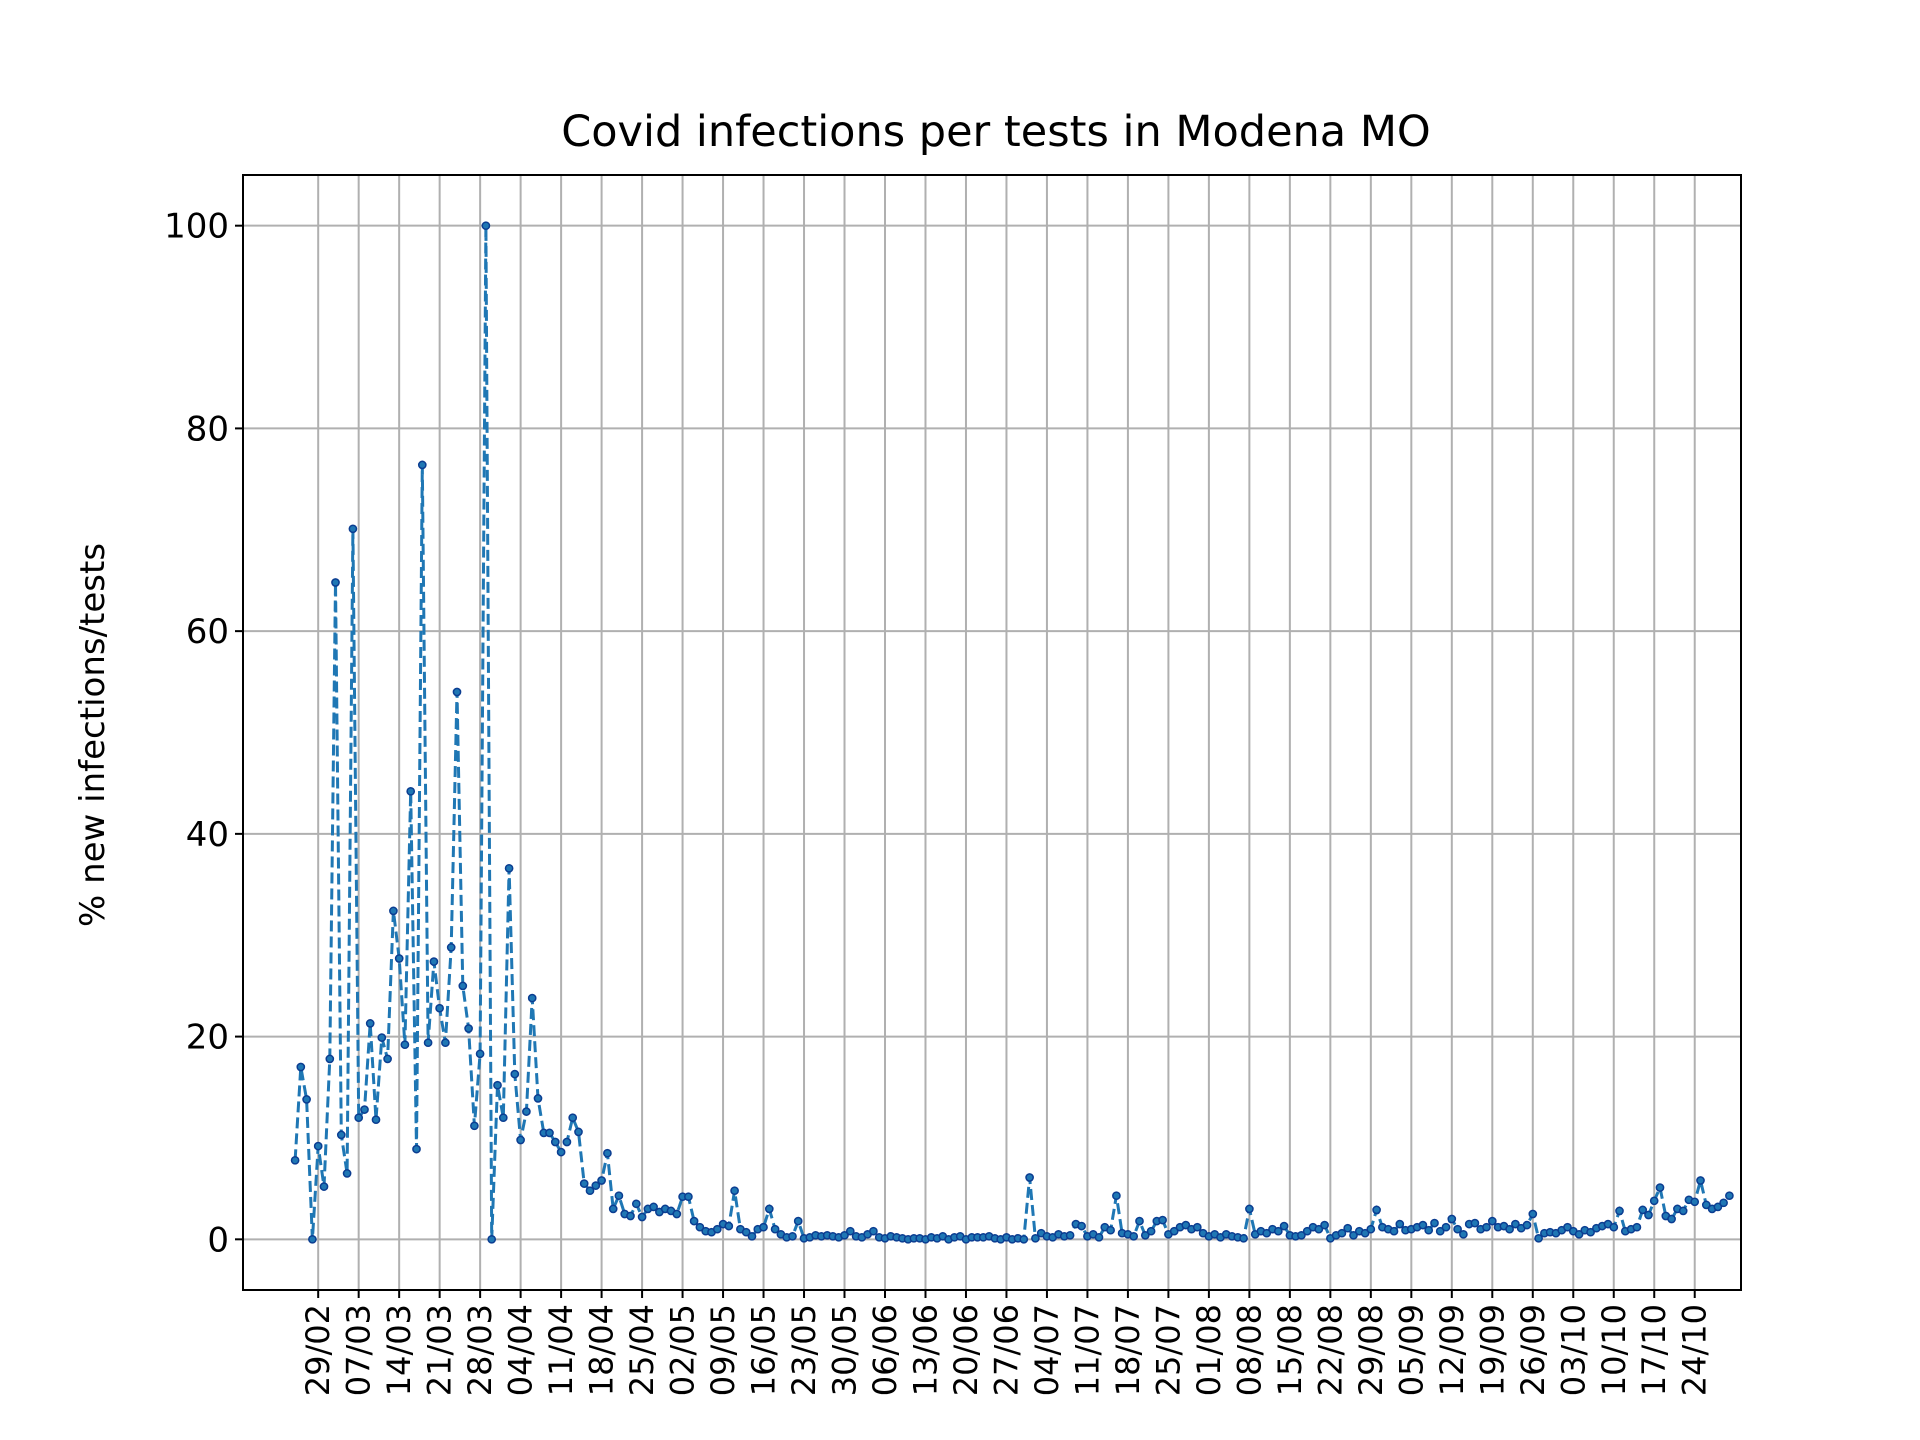 The image size is (1920, 1440). I want to click on y-axis-label: % new infections/tests, so click(93, 735).